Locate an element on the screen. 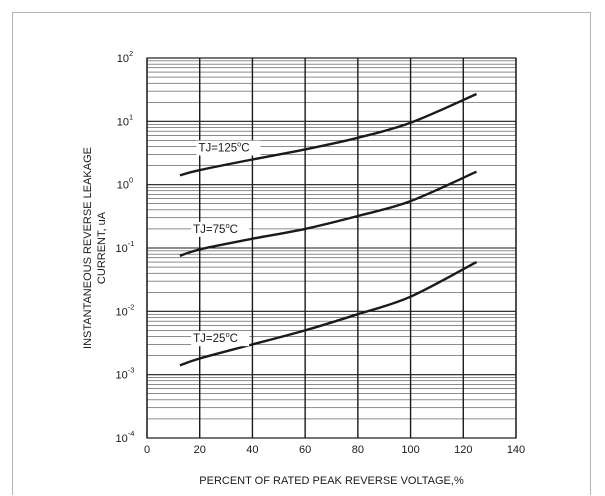 Image resolution: width=605 pixels, height=496 pixels. y-axis-title-line-1: INSTANTANEOUS REVERSE LEAKAGE is located at coordinates (88, 248).